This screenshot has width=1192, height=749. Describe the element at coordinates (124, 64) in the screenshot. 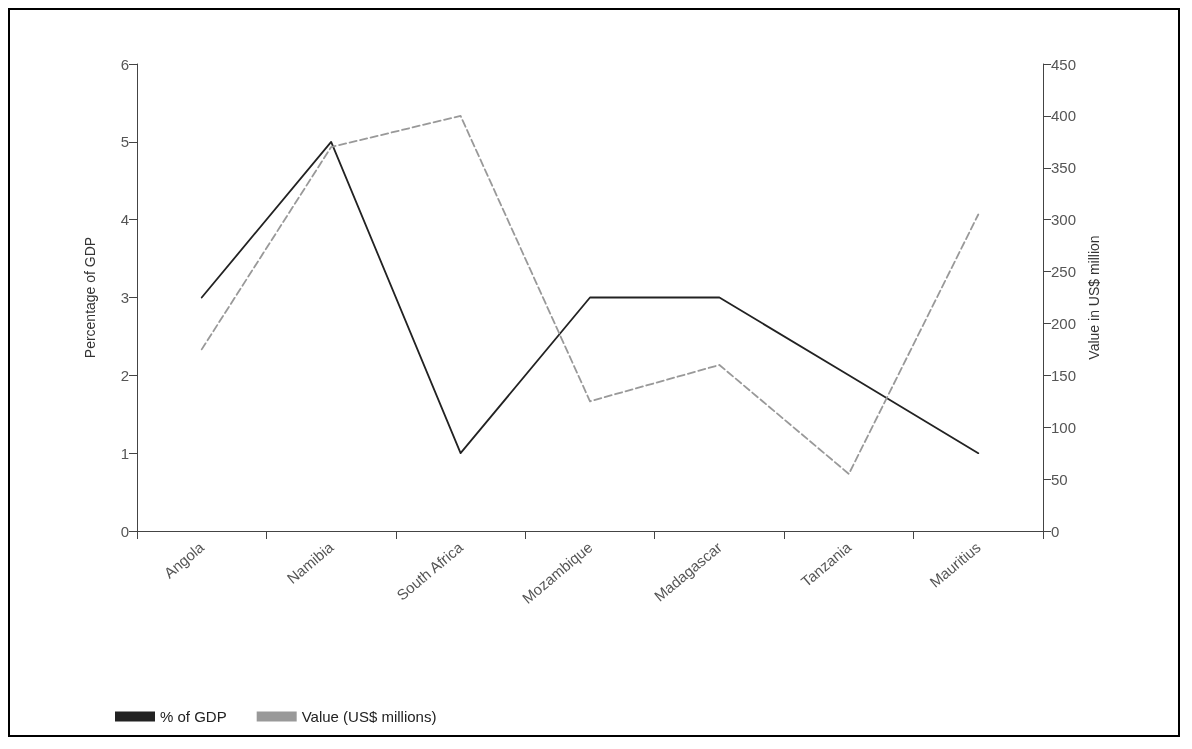

I see `y-tick-label: 6` at that location.